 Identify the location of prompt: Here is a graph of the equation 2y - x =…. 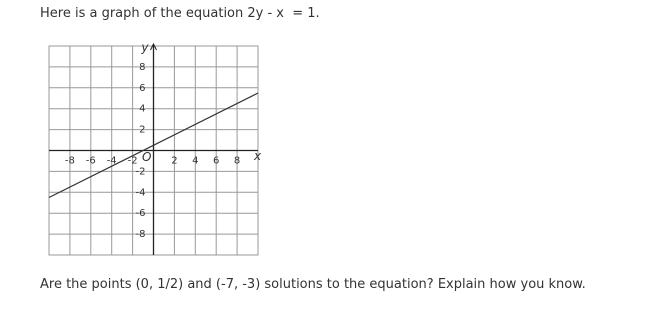
(180, 13).